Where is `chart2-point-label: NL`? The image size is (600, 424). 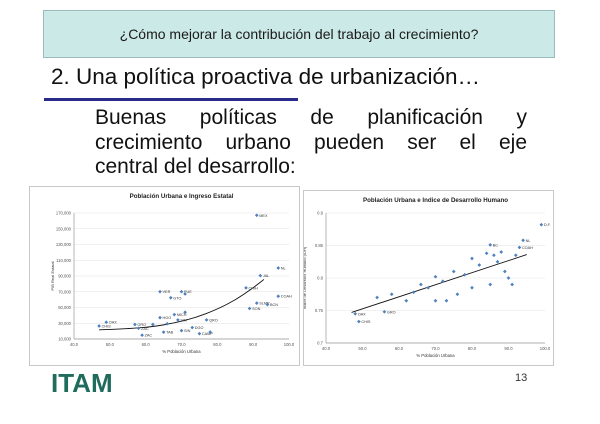
chart2-point-label: NL is located at coordinates (528, 241).